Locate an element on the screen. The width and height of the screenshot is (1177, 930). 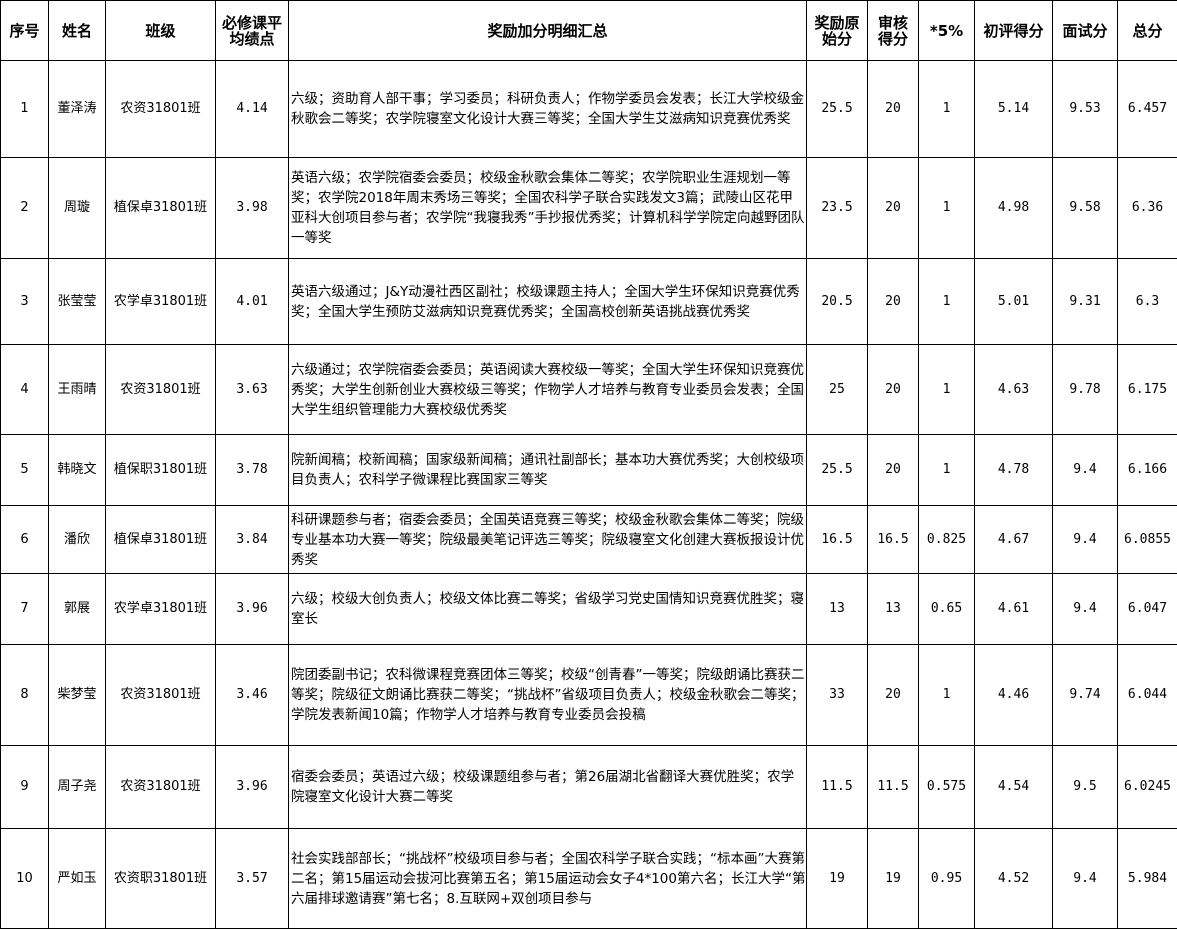
cell-raw: 25 is located at coordinates (837, 389).